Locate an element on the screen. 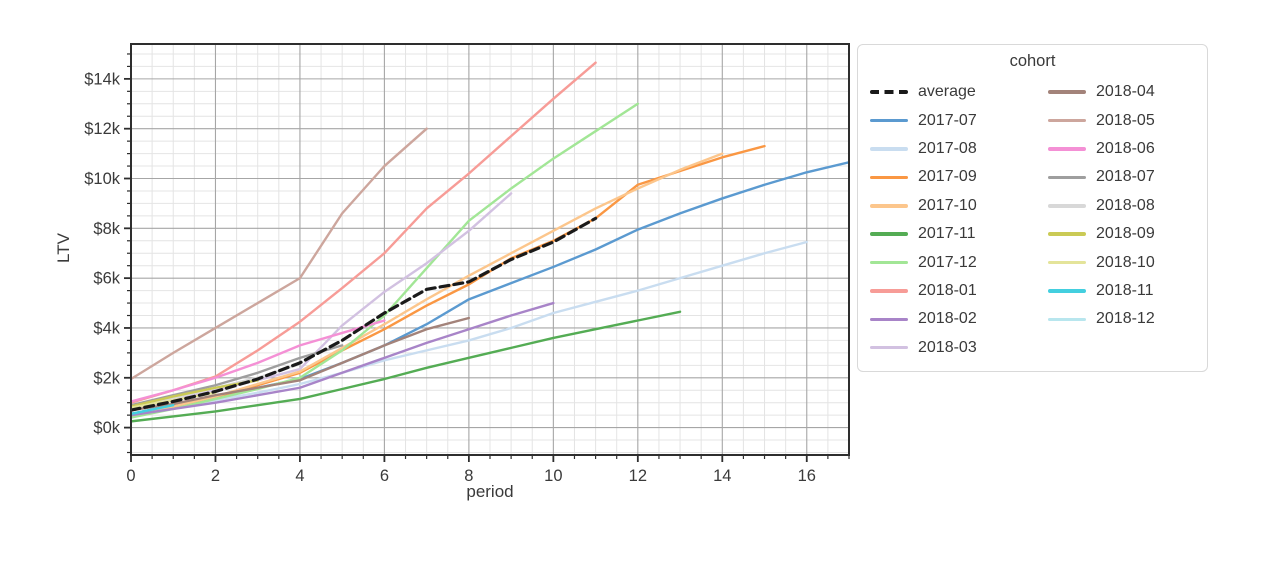 The image size is (1276, 571). legend-item-2018-11: 2018-11 is located at coordinates (1101, 291).